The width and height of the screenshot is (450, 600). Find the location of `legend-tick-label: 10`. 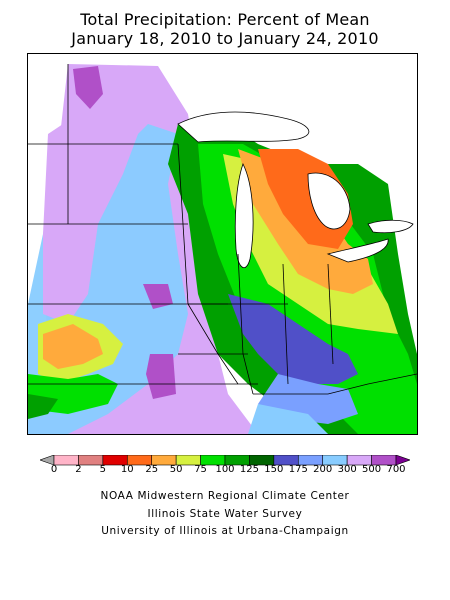

legend-tick-label: 10 is located at coordinates (127, 469).